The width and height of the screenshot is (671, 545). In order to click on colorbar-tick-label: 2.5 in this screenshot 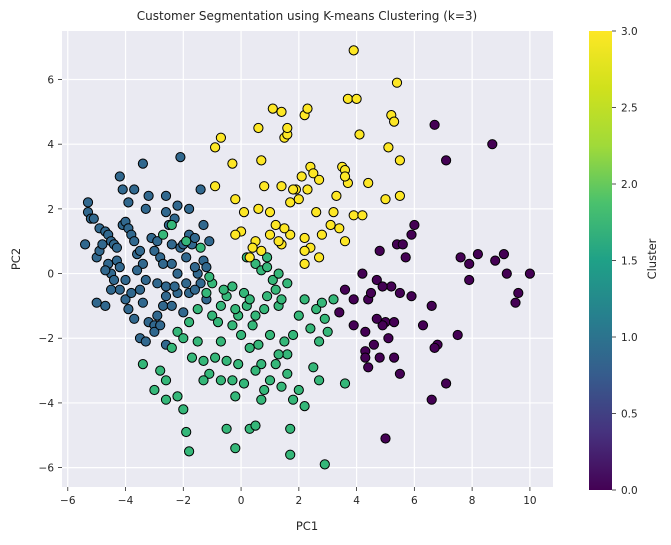, I will do `click(629, 109)`.